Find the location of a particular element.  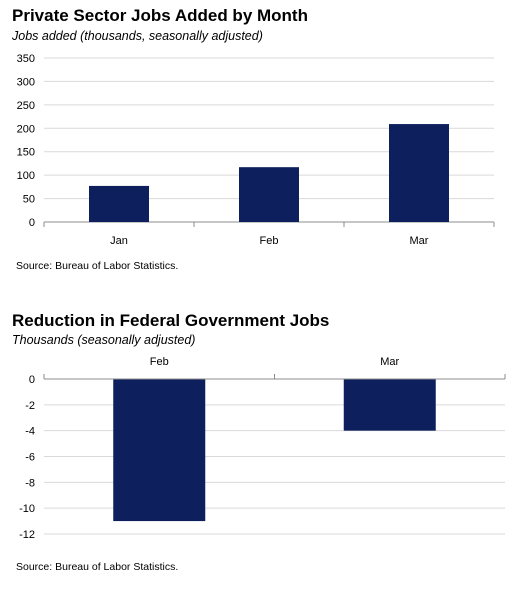

chart1-xtick-label: Jan is located at coordinates (119, 241).